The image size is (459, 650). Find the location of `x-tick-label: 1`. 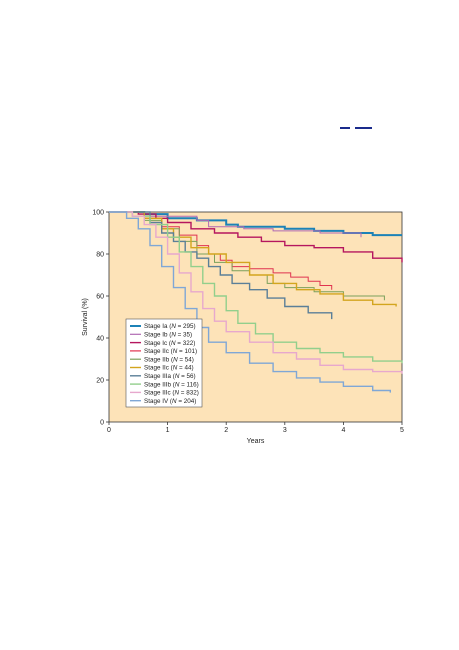

x-tick-label: 1 is located at coordinates (168, 430).